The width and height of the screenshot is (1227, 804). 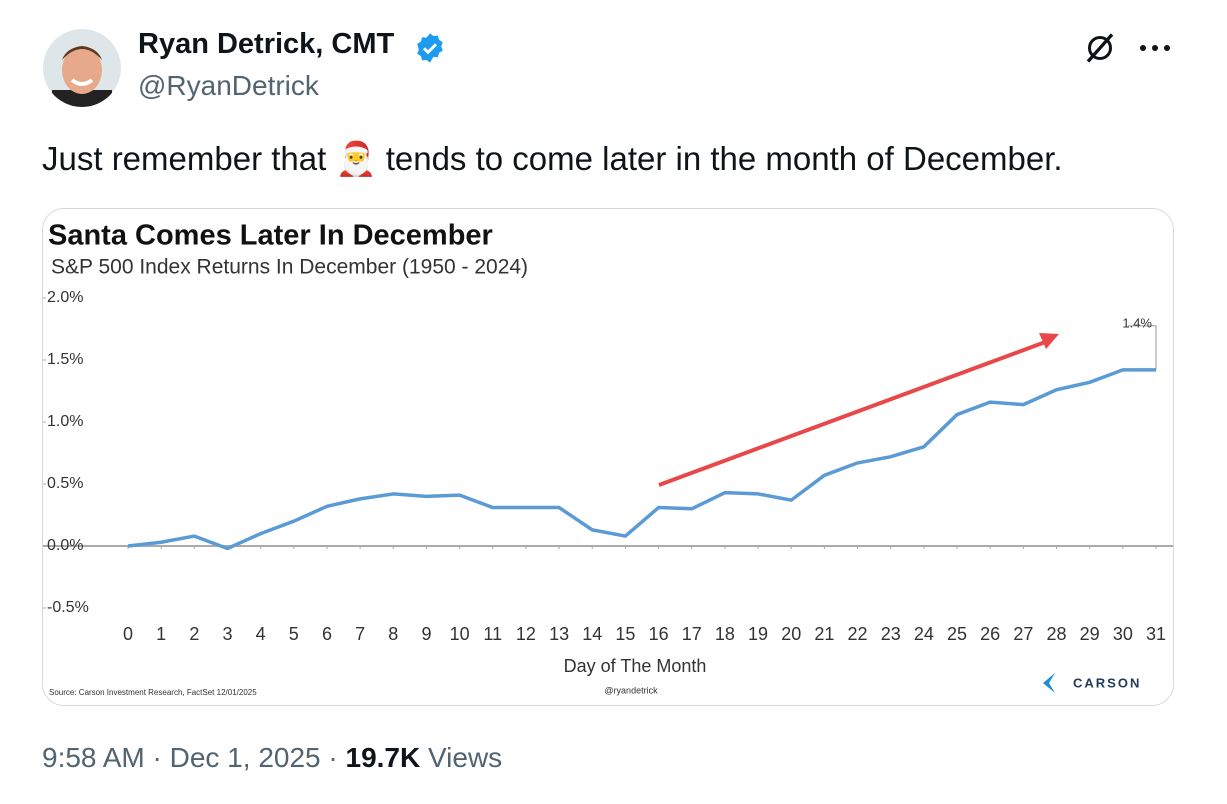 What do you see at coordinates (957, 634) in the screenshot?
I see `x-tick-label: 25` at bounding box center [957, 634].